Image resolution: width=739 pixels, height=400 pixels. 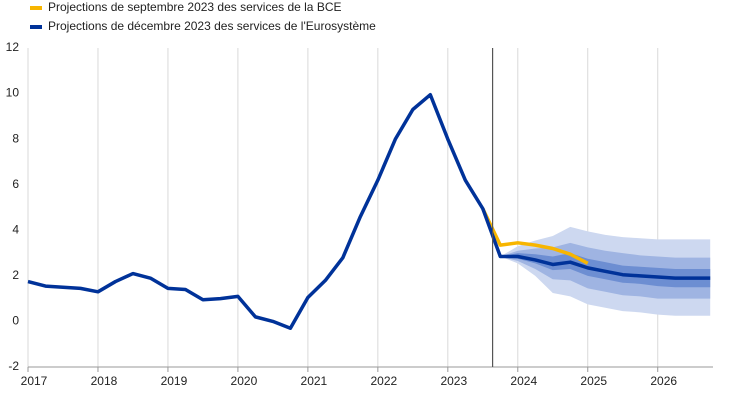 What do you see at coordinates (174, 381) in the screenshot?
I see `x-tick-label: 2019` at bounding box center [174, 381].